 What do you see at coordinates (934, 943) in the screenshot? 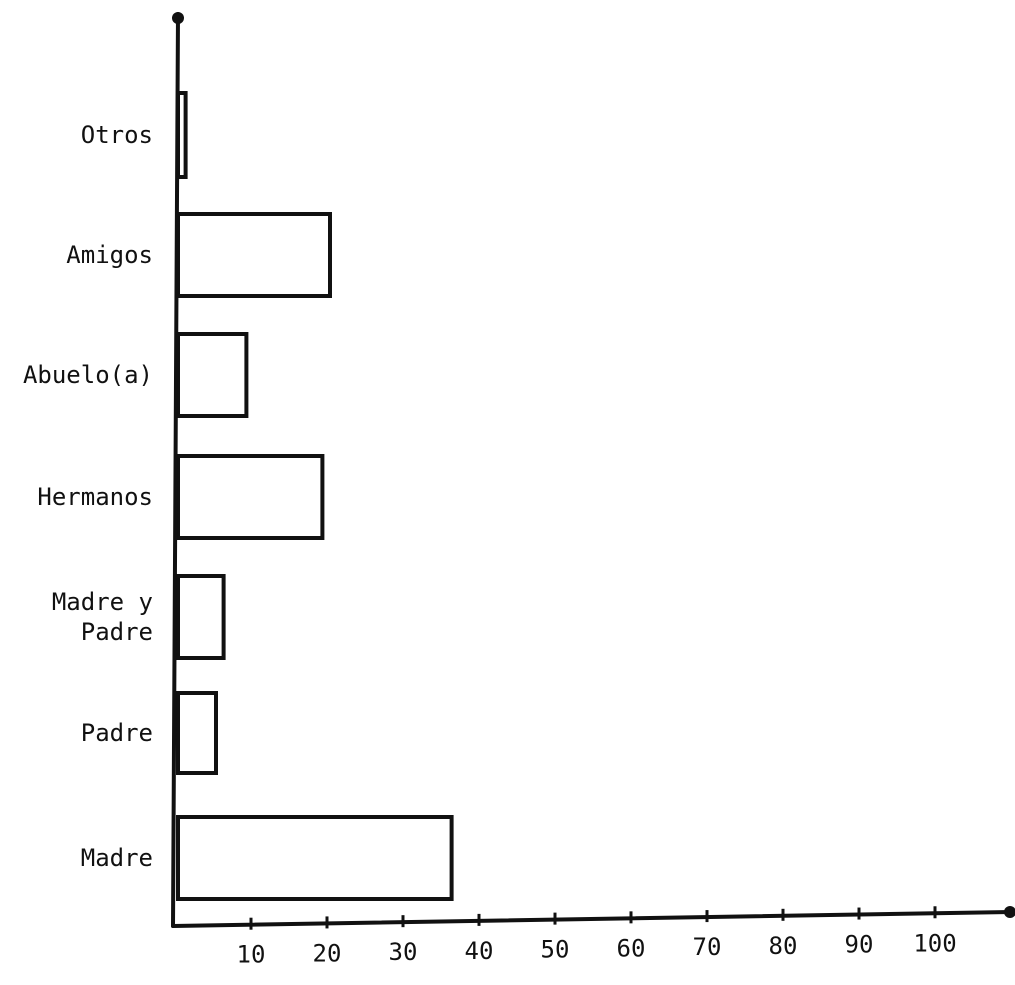
I see `x-tick-label: 100` at bounding box center [934, 943].